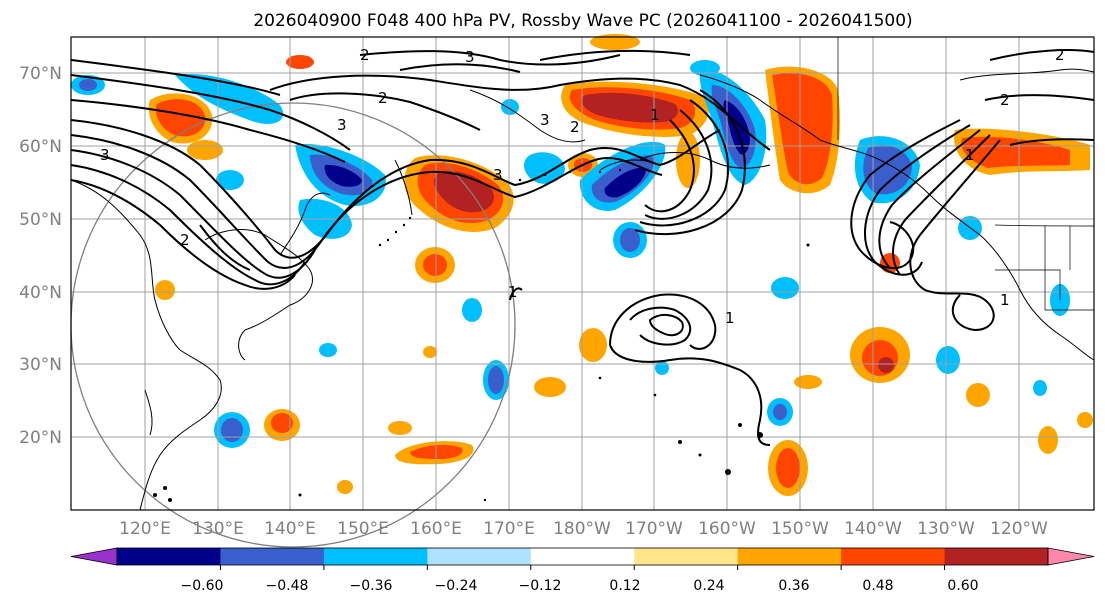 The width and height of the screenshot is (1105, 604). I want to click on colorbar-tick-label: −0.60, so click(202, 586).